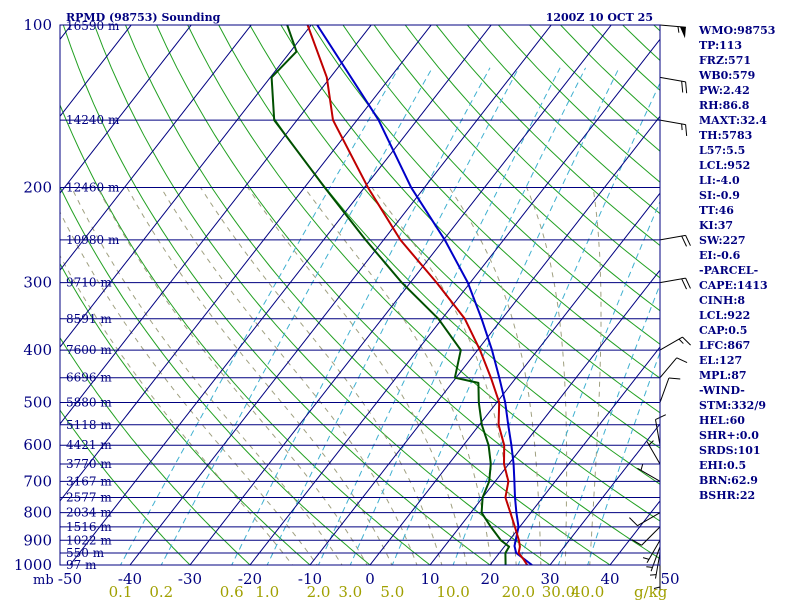 The image size is (800, 600). Describe the element at coordinates (130, 579) in the screenshot. I see `temperature-tick--40: -40` at that location.